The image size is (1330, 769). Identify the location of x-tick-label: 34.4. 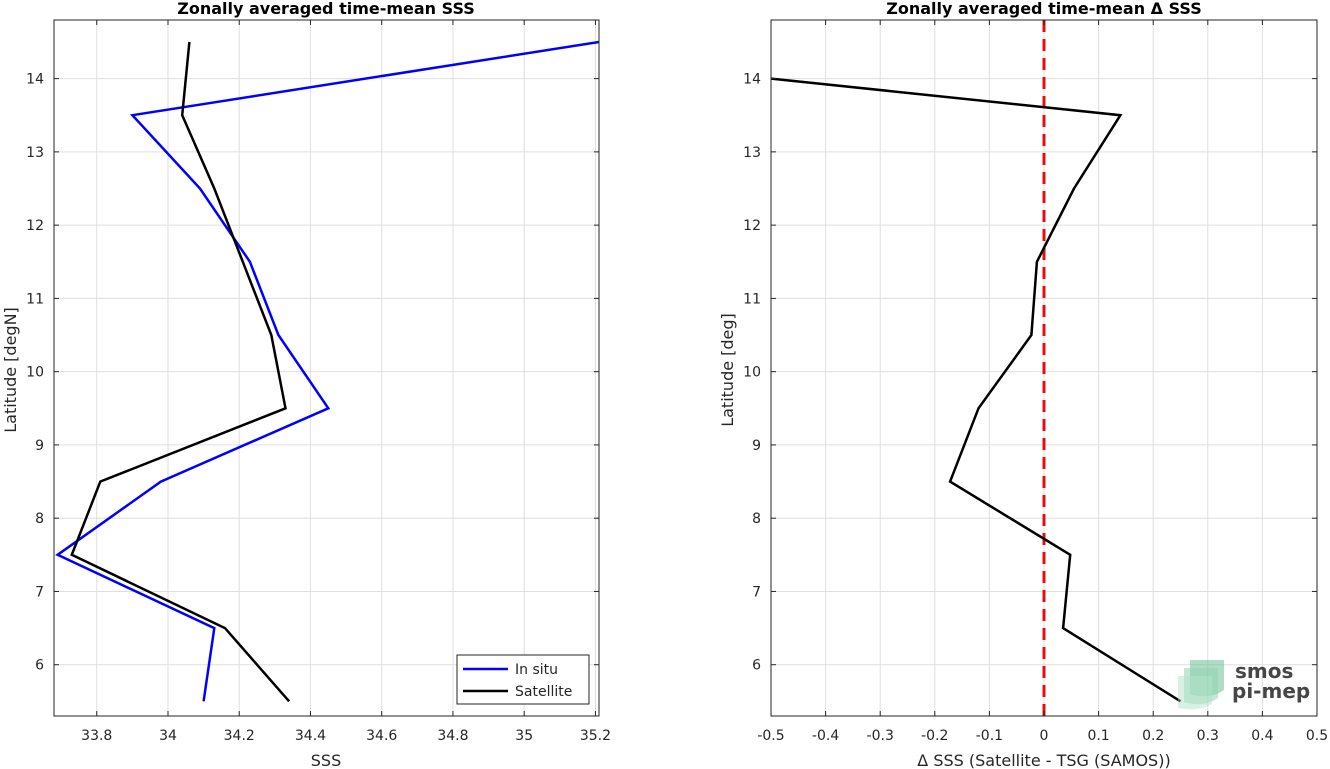
(310, 736).